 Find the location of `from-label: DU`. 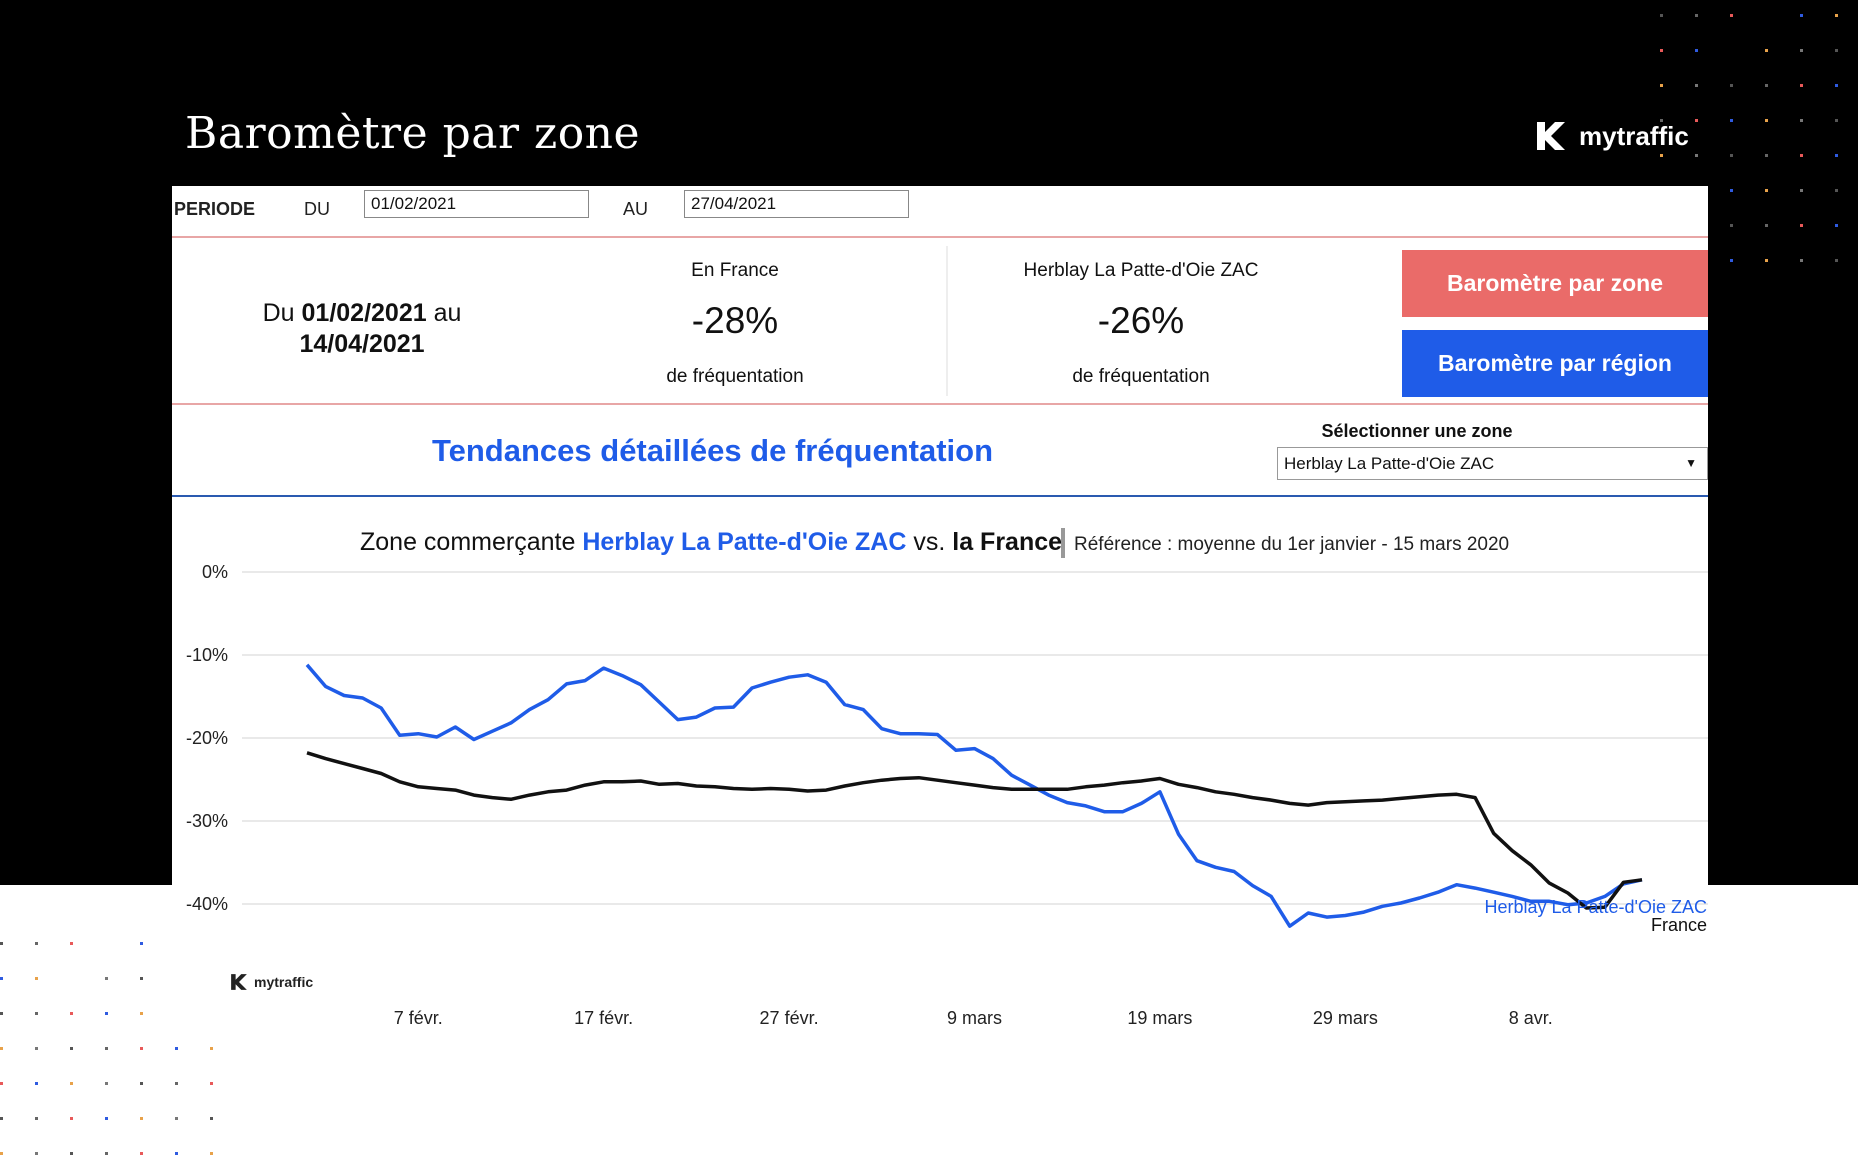

from-label: DU is located at coordinates (317, 209).